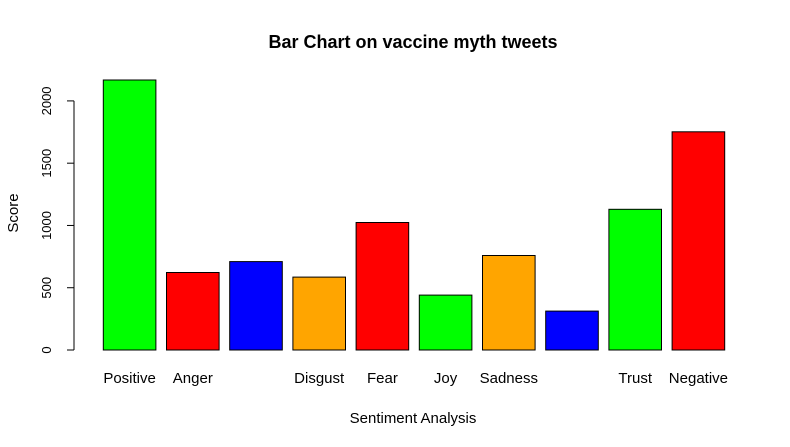 The image size is (790, 447). What do you see at coordinates (57, 220) in the screenshot?
I see `y-axis: 0 500 1000 1500 2000` at bounding box center [57, 220].